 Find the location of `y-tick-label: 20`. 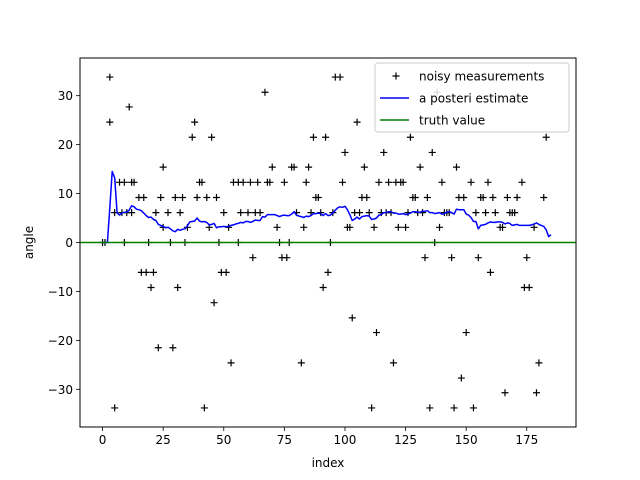

y-tick-label: 20 is located at coordinates (65, 145).